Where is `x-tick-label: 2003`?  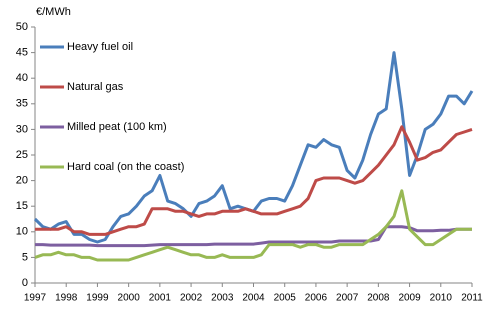
x-tick-label: 2003 is located at coordinates (222, 298).